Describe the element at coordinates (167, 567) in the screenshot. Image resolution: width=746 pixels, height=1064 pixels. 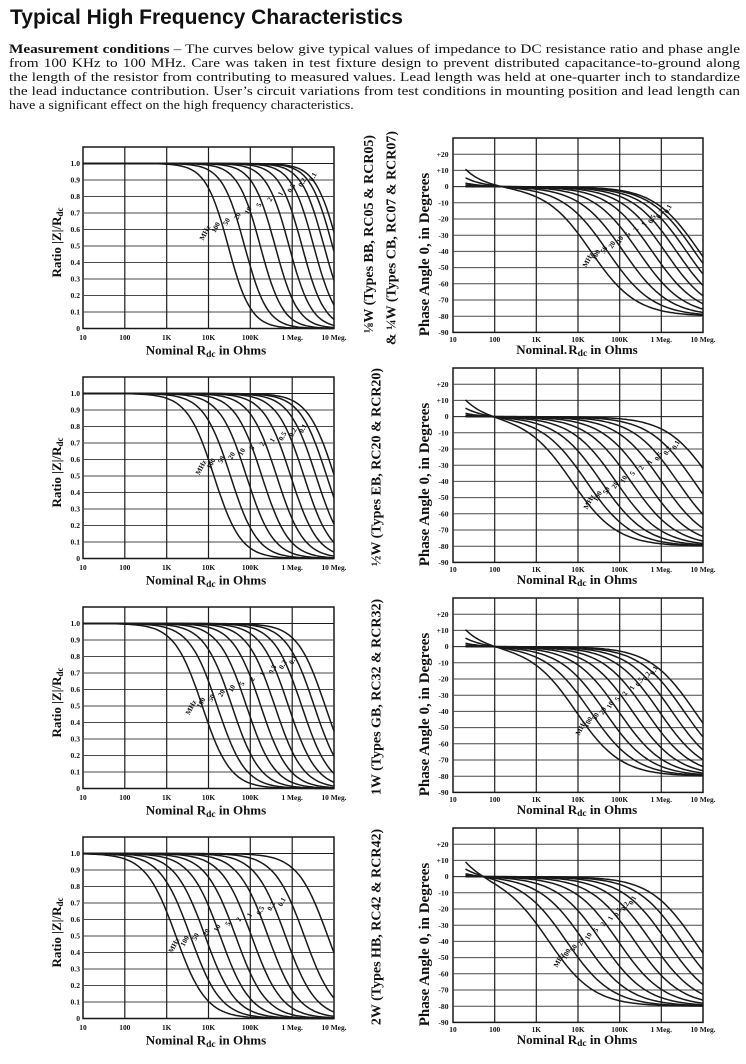
I see `svg-text: 1K` at that location.